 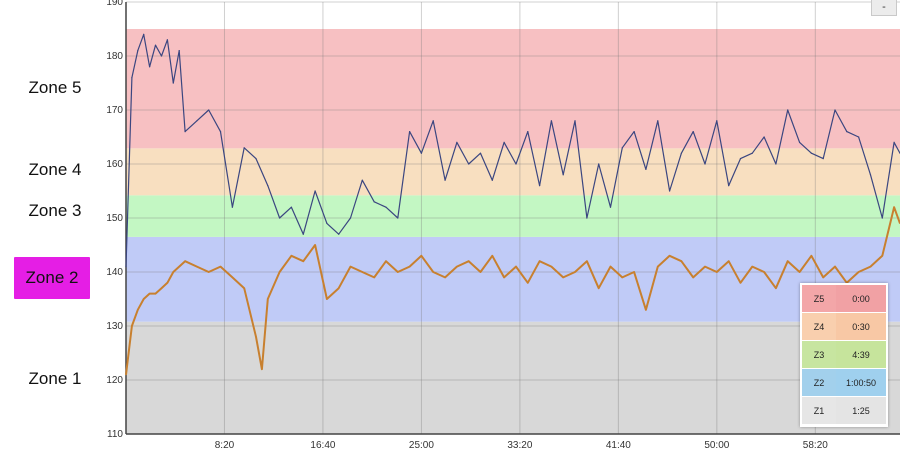 I want to click on summary-row-z5: Z5 0:00, so click(x=844, y=298).